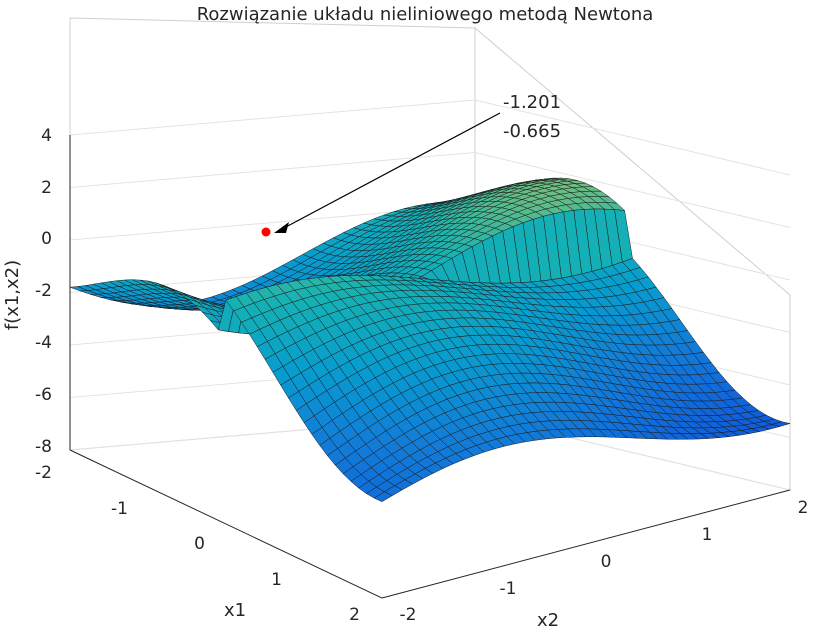 This screenshot has width=816, height=630. What do you see at coordinates (383, 496) in the screenshot?
I see `surface-cell` at bounding box center [383, 496].